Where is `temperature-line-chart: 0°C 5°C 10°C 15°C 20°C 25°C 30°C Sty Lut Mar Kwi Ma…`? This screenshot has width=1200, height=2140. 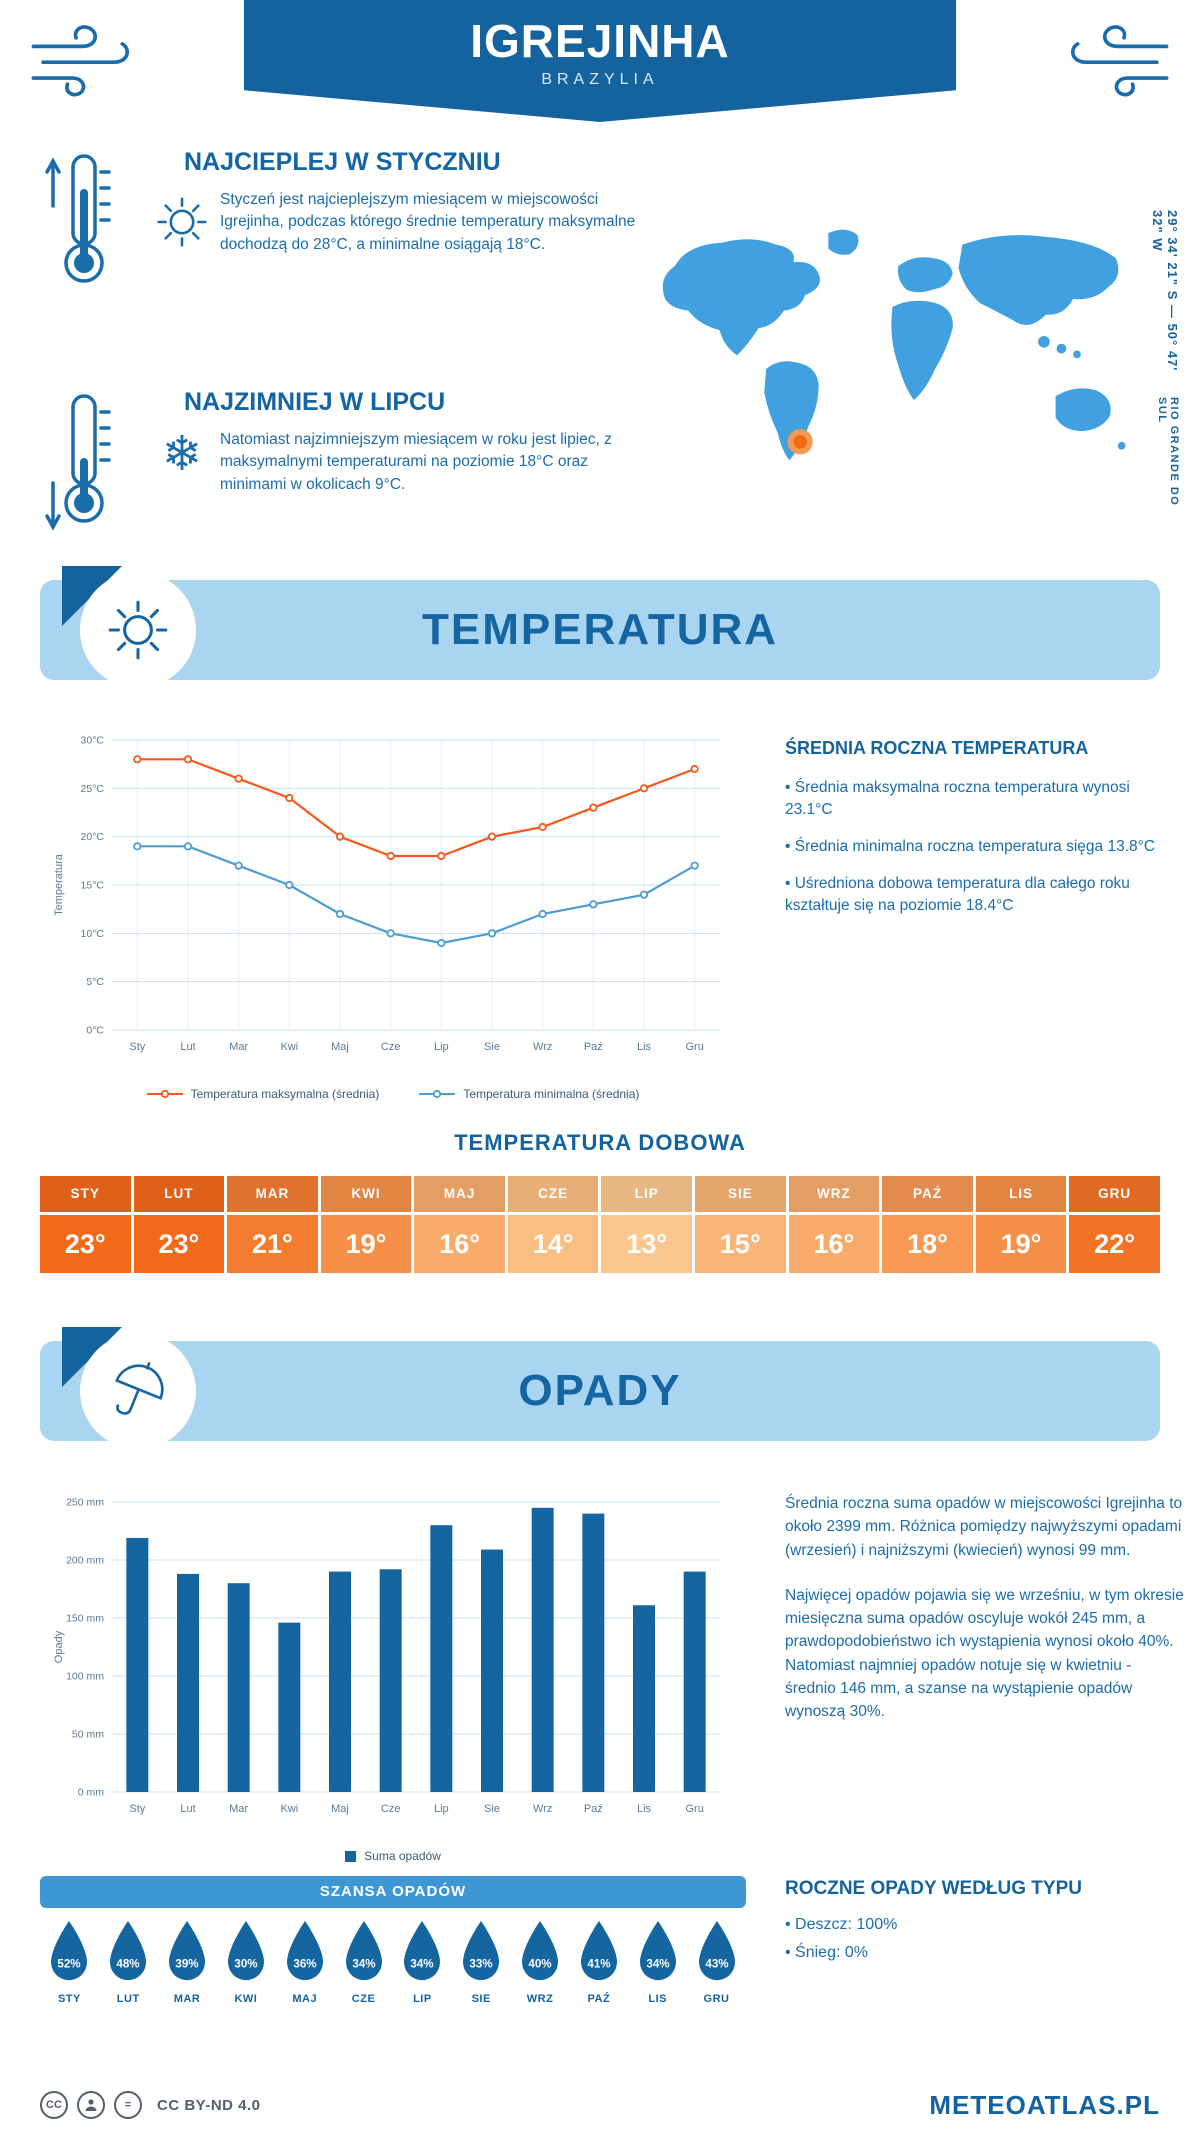 temperature-line-chart: 0°C 5°C 10°C 15°C 20°C 25°C 30°C Sty Lut Mar Kwi Ma… is located at coordinates (386, 894).